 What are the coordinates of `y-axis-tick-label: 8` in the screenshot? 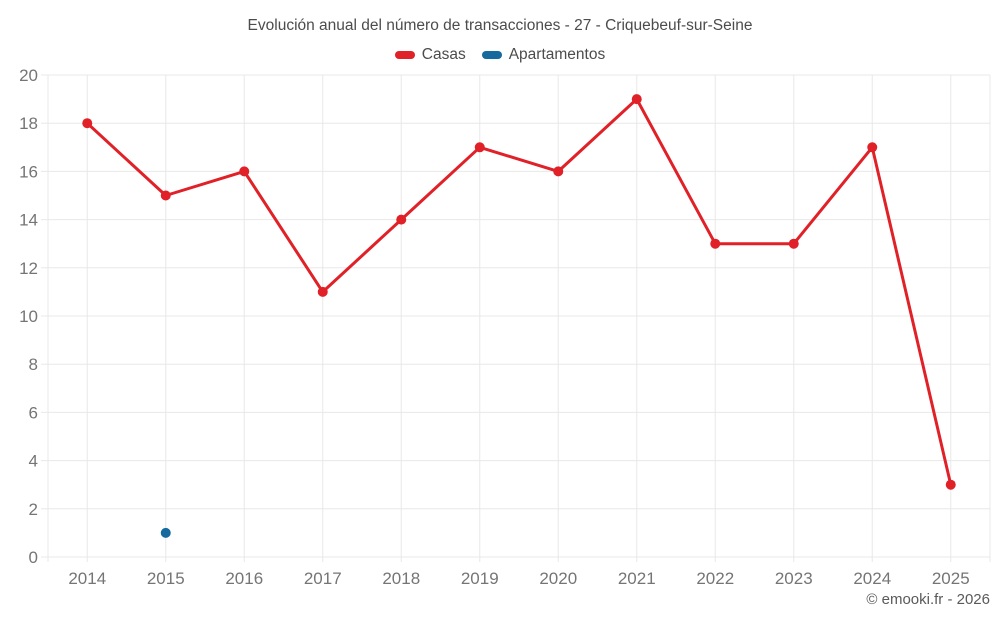 It's located at (33, 364).